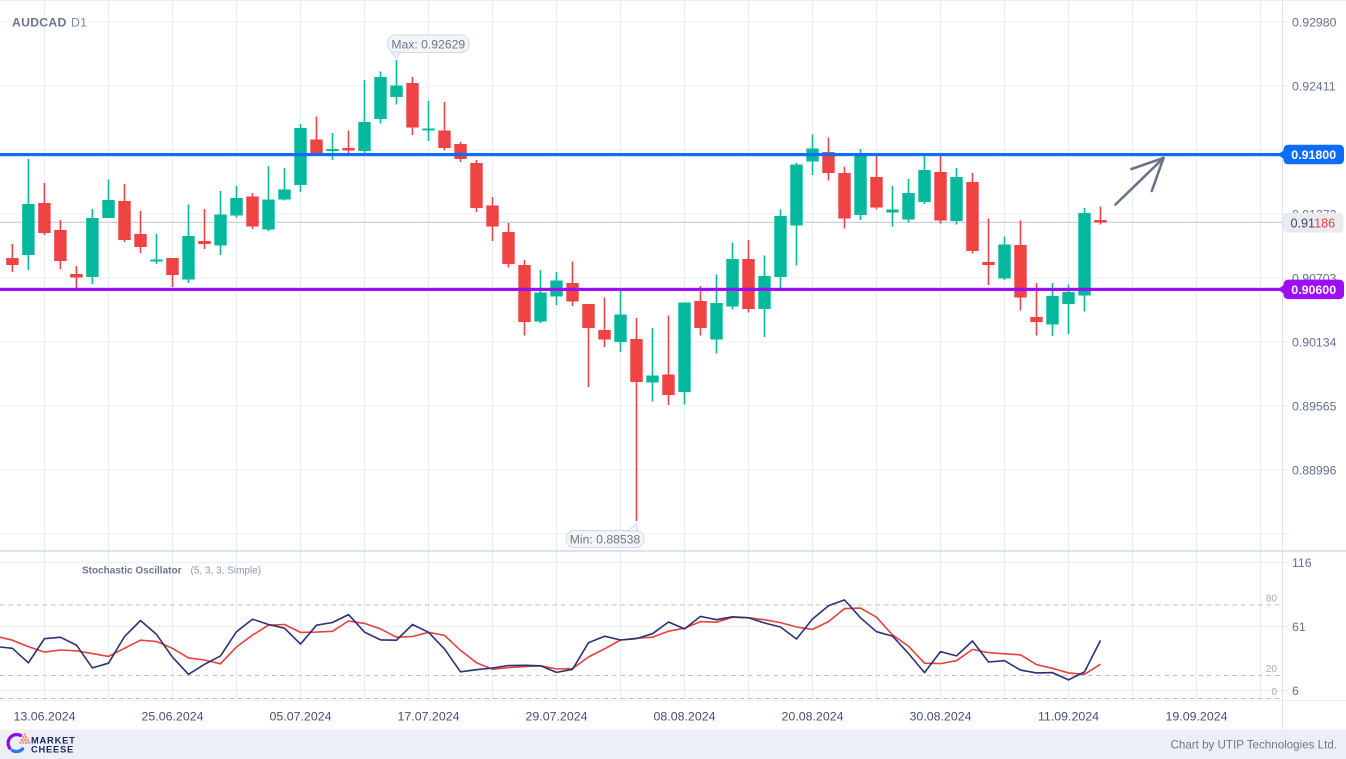 The image size is (1346, 759). I want to click on svg-text: 0.88996, so click(1314, 470).